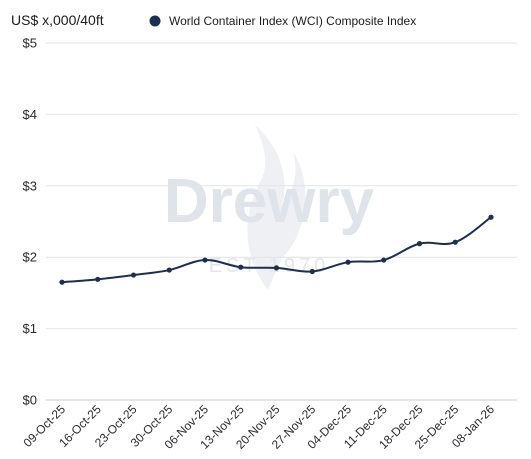 The height and width of the screenshot is (459, 531). I want to click on legend-marker, so click(155, 21).